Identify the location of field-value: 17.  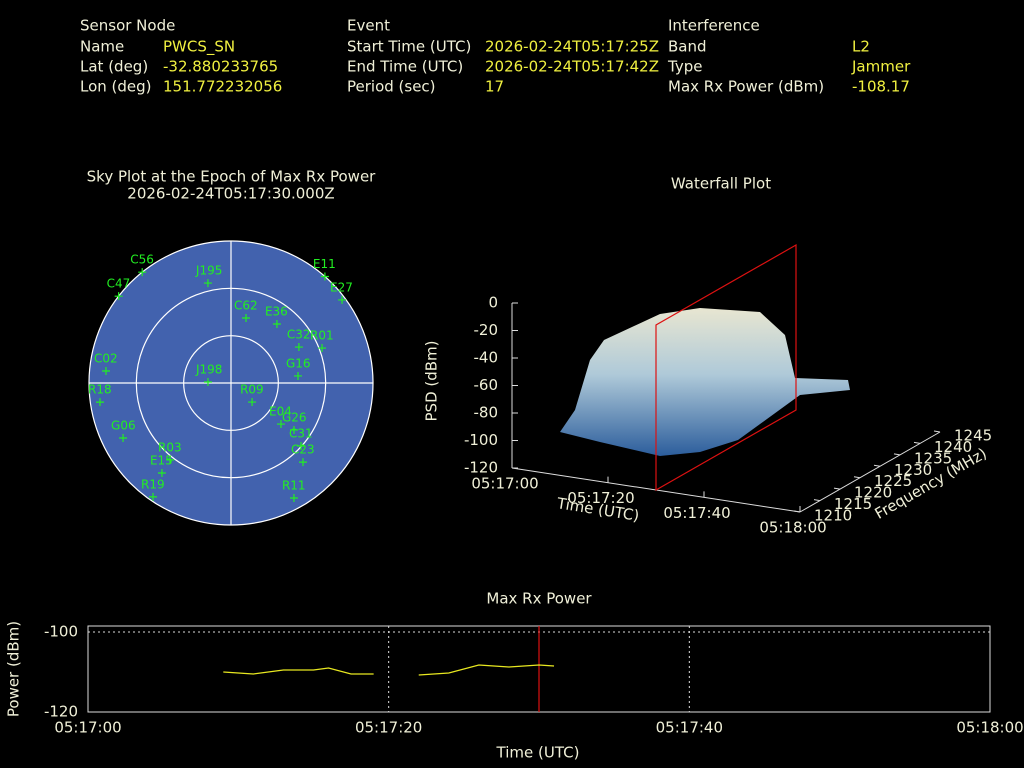
(494, 87).